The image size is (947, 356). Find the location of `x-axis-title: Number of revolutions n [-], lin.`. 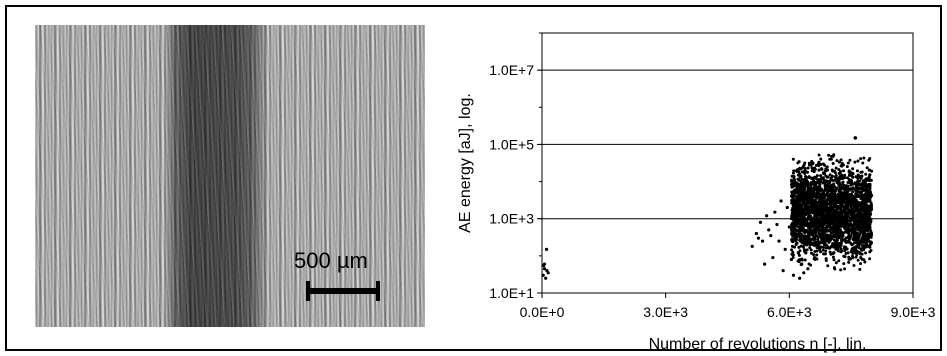

x-axis-title: Number of revolutions n [-], lin. is located at coordinates (758, 344).